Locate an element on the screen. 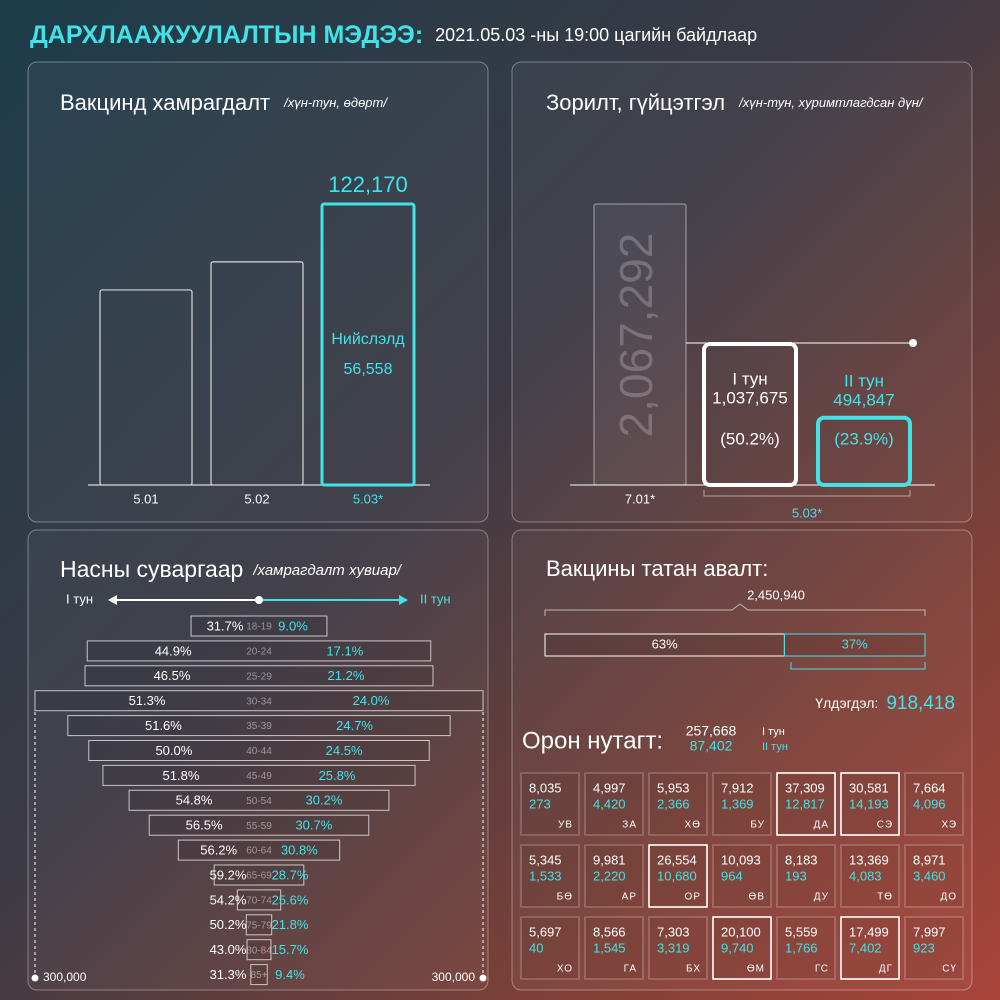 The height and width of the screenshot is (1000, 1000). value-label: 122,170 is located at coordinates (368, 184).